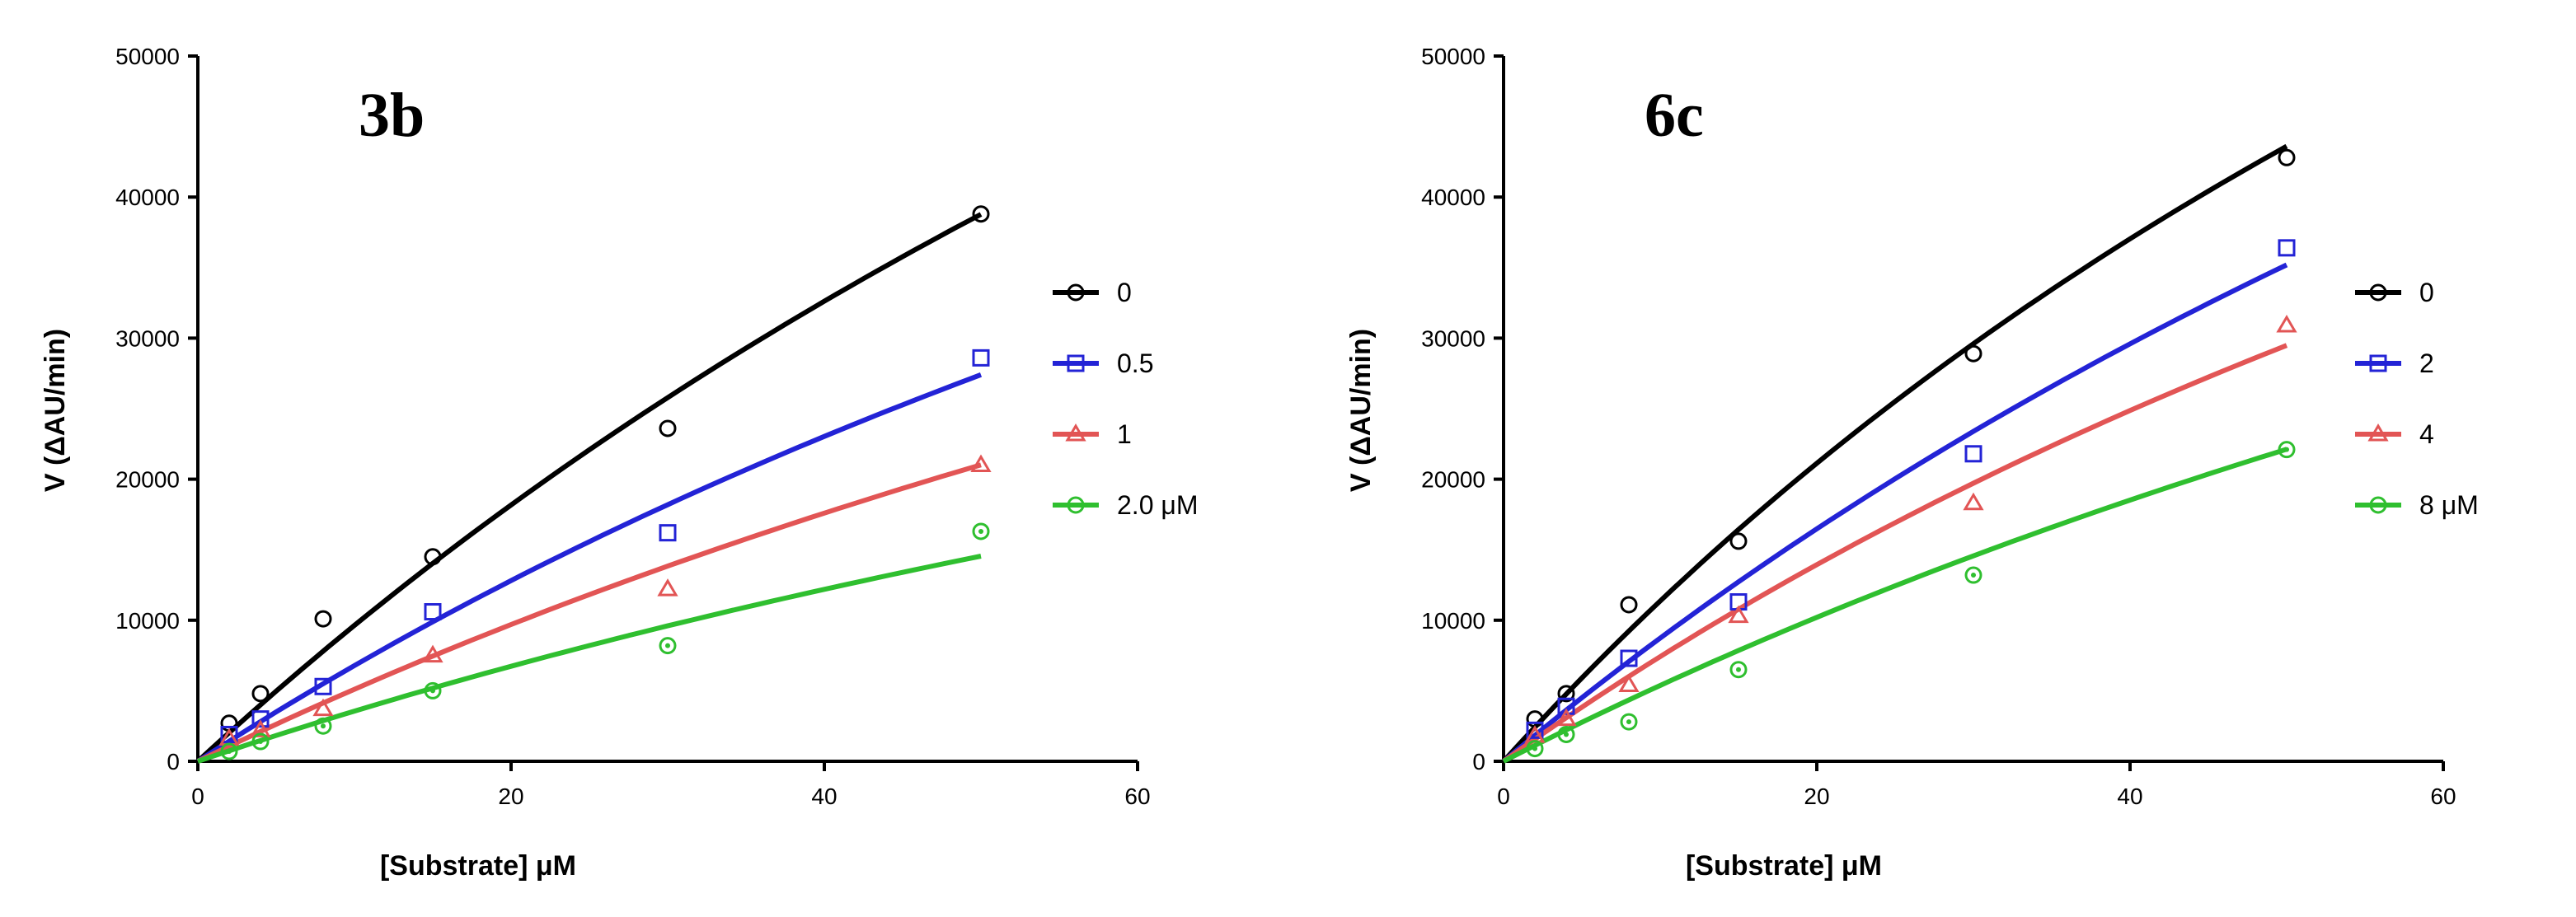  I want to click on legend-label: 2.0 μM, so click(1157, 505).